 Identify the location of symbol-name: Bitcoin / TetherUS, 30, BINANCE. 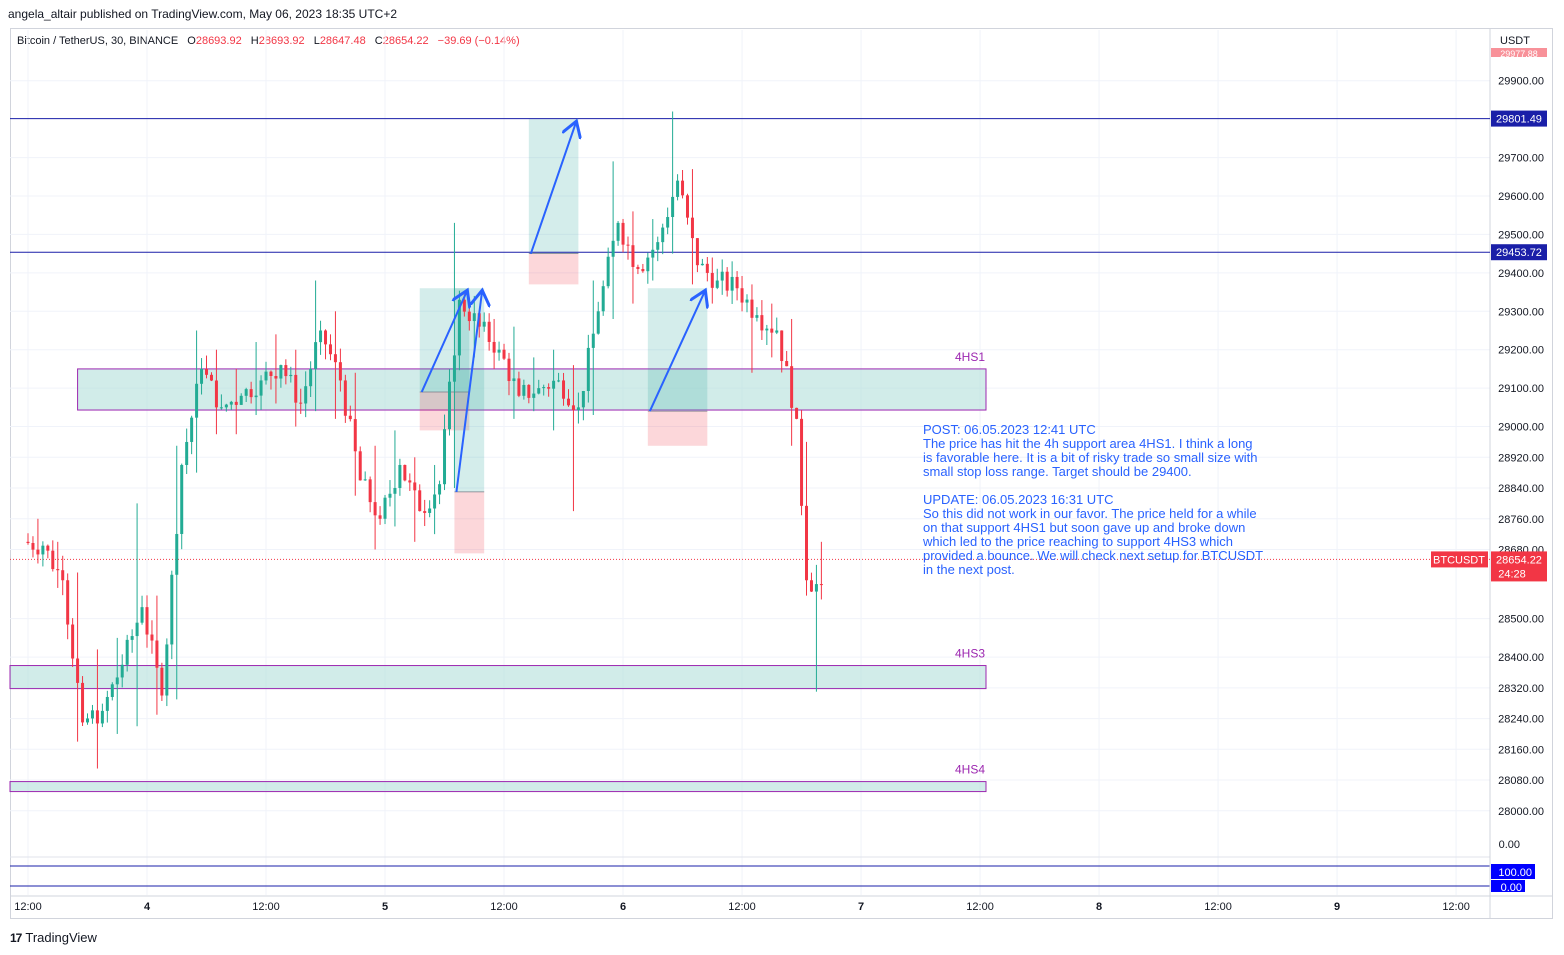
(98, 41).